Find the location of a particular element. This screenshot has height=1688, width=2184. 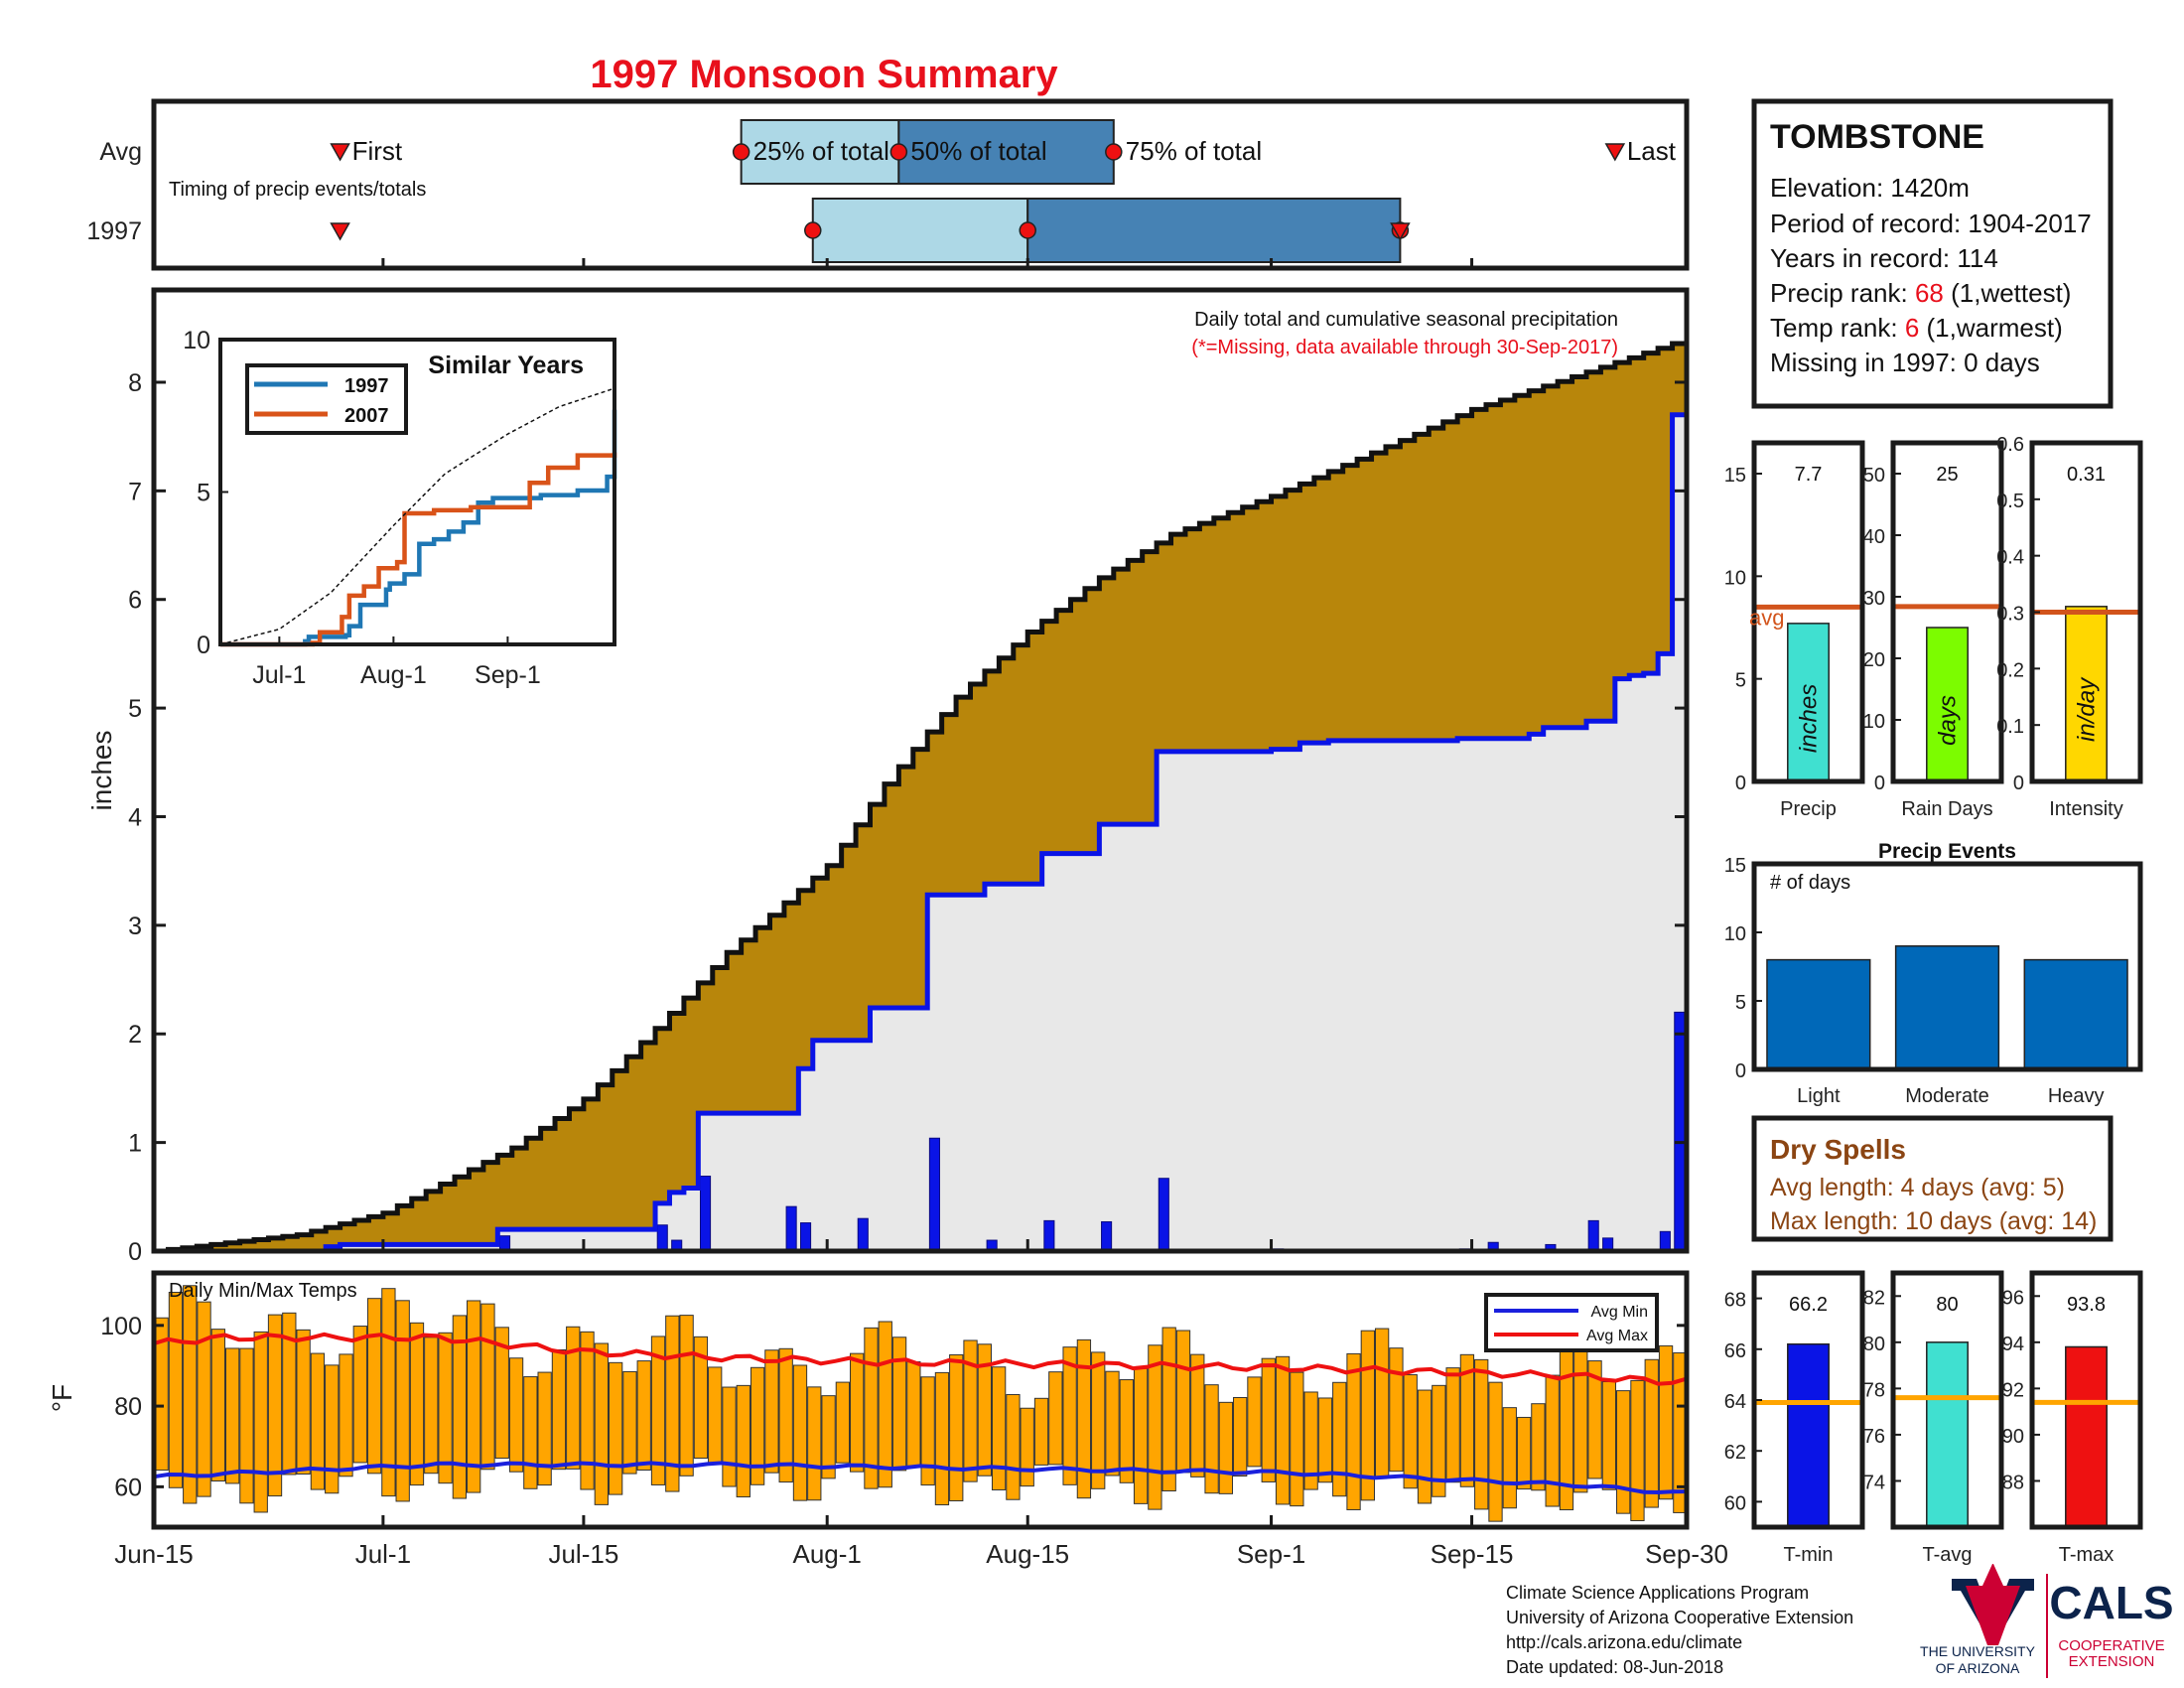

temp-ytick-label: 80 is located at coordinates (128, 1407).